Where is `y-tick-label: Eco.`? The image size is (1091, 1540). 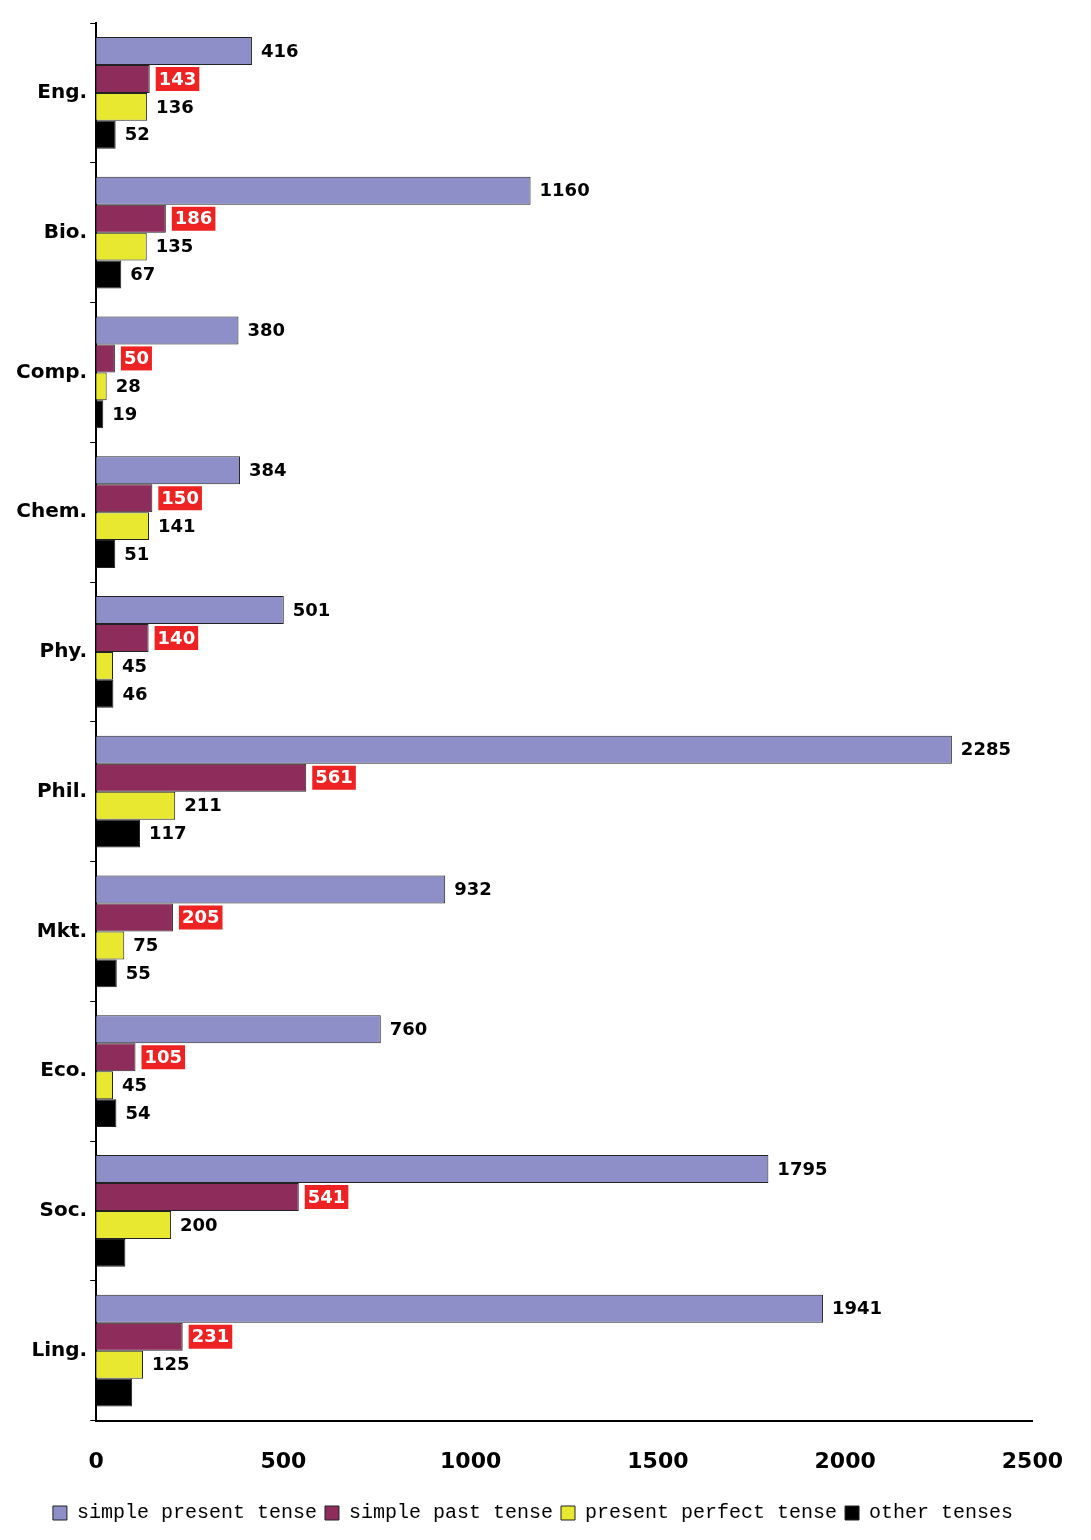 y-tick-label: Eco. is located at coordinates (64, 1069).